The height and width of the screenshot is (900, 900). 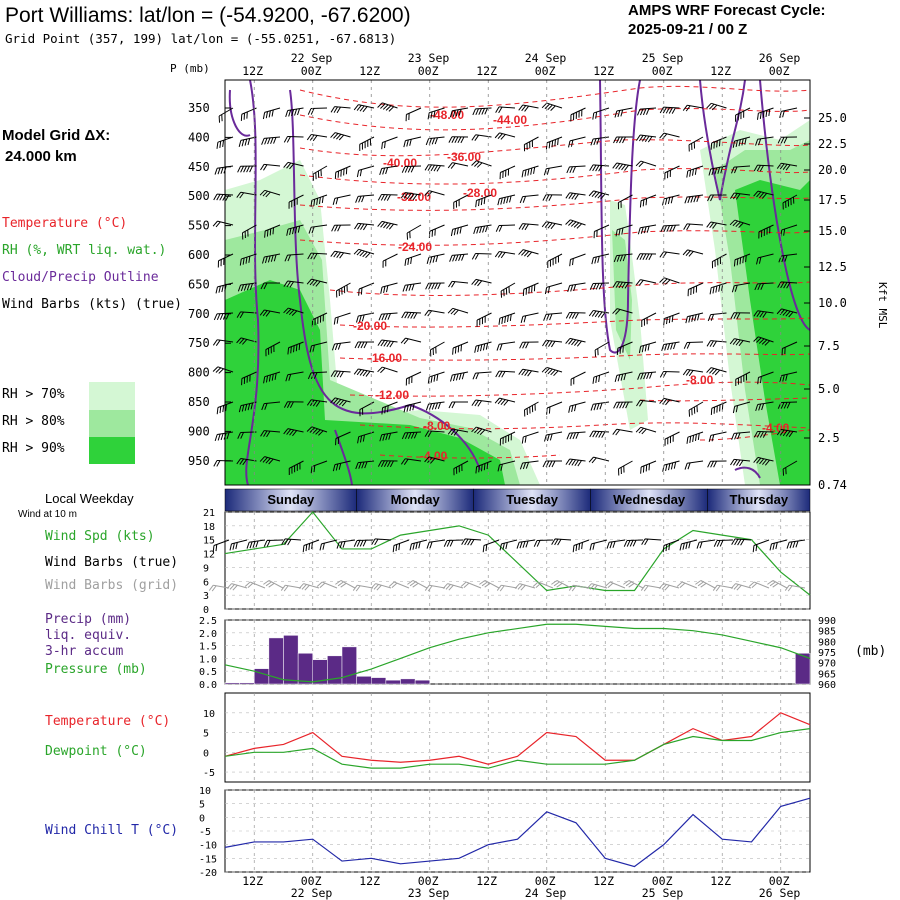 What do you see at coordinates (209, 773) in the screenshot?
I see `temp-tick: -5` at bounding box center [209, 773].